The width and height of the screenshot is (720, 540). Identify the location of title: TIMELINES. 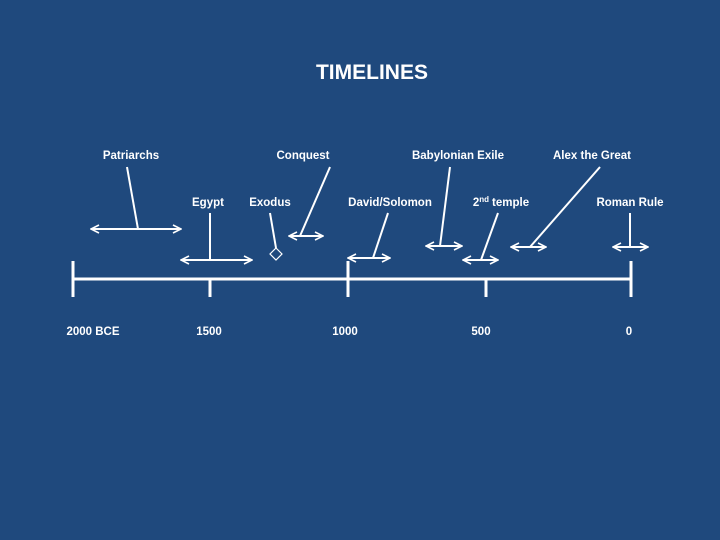
(372, 72).